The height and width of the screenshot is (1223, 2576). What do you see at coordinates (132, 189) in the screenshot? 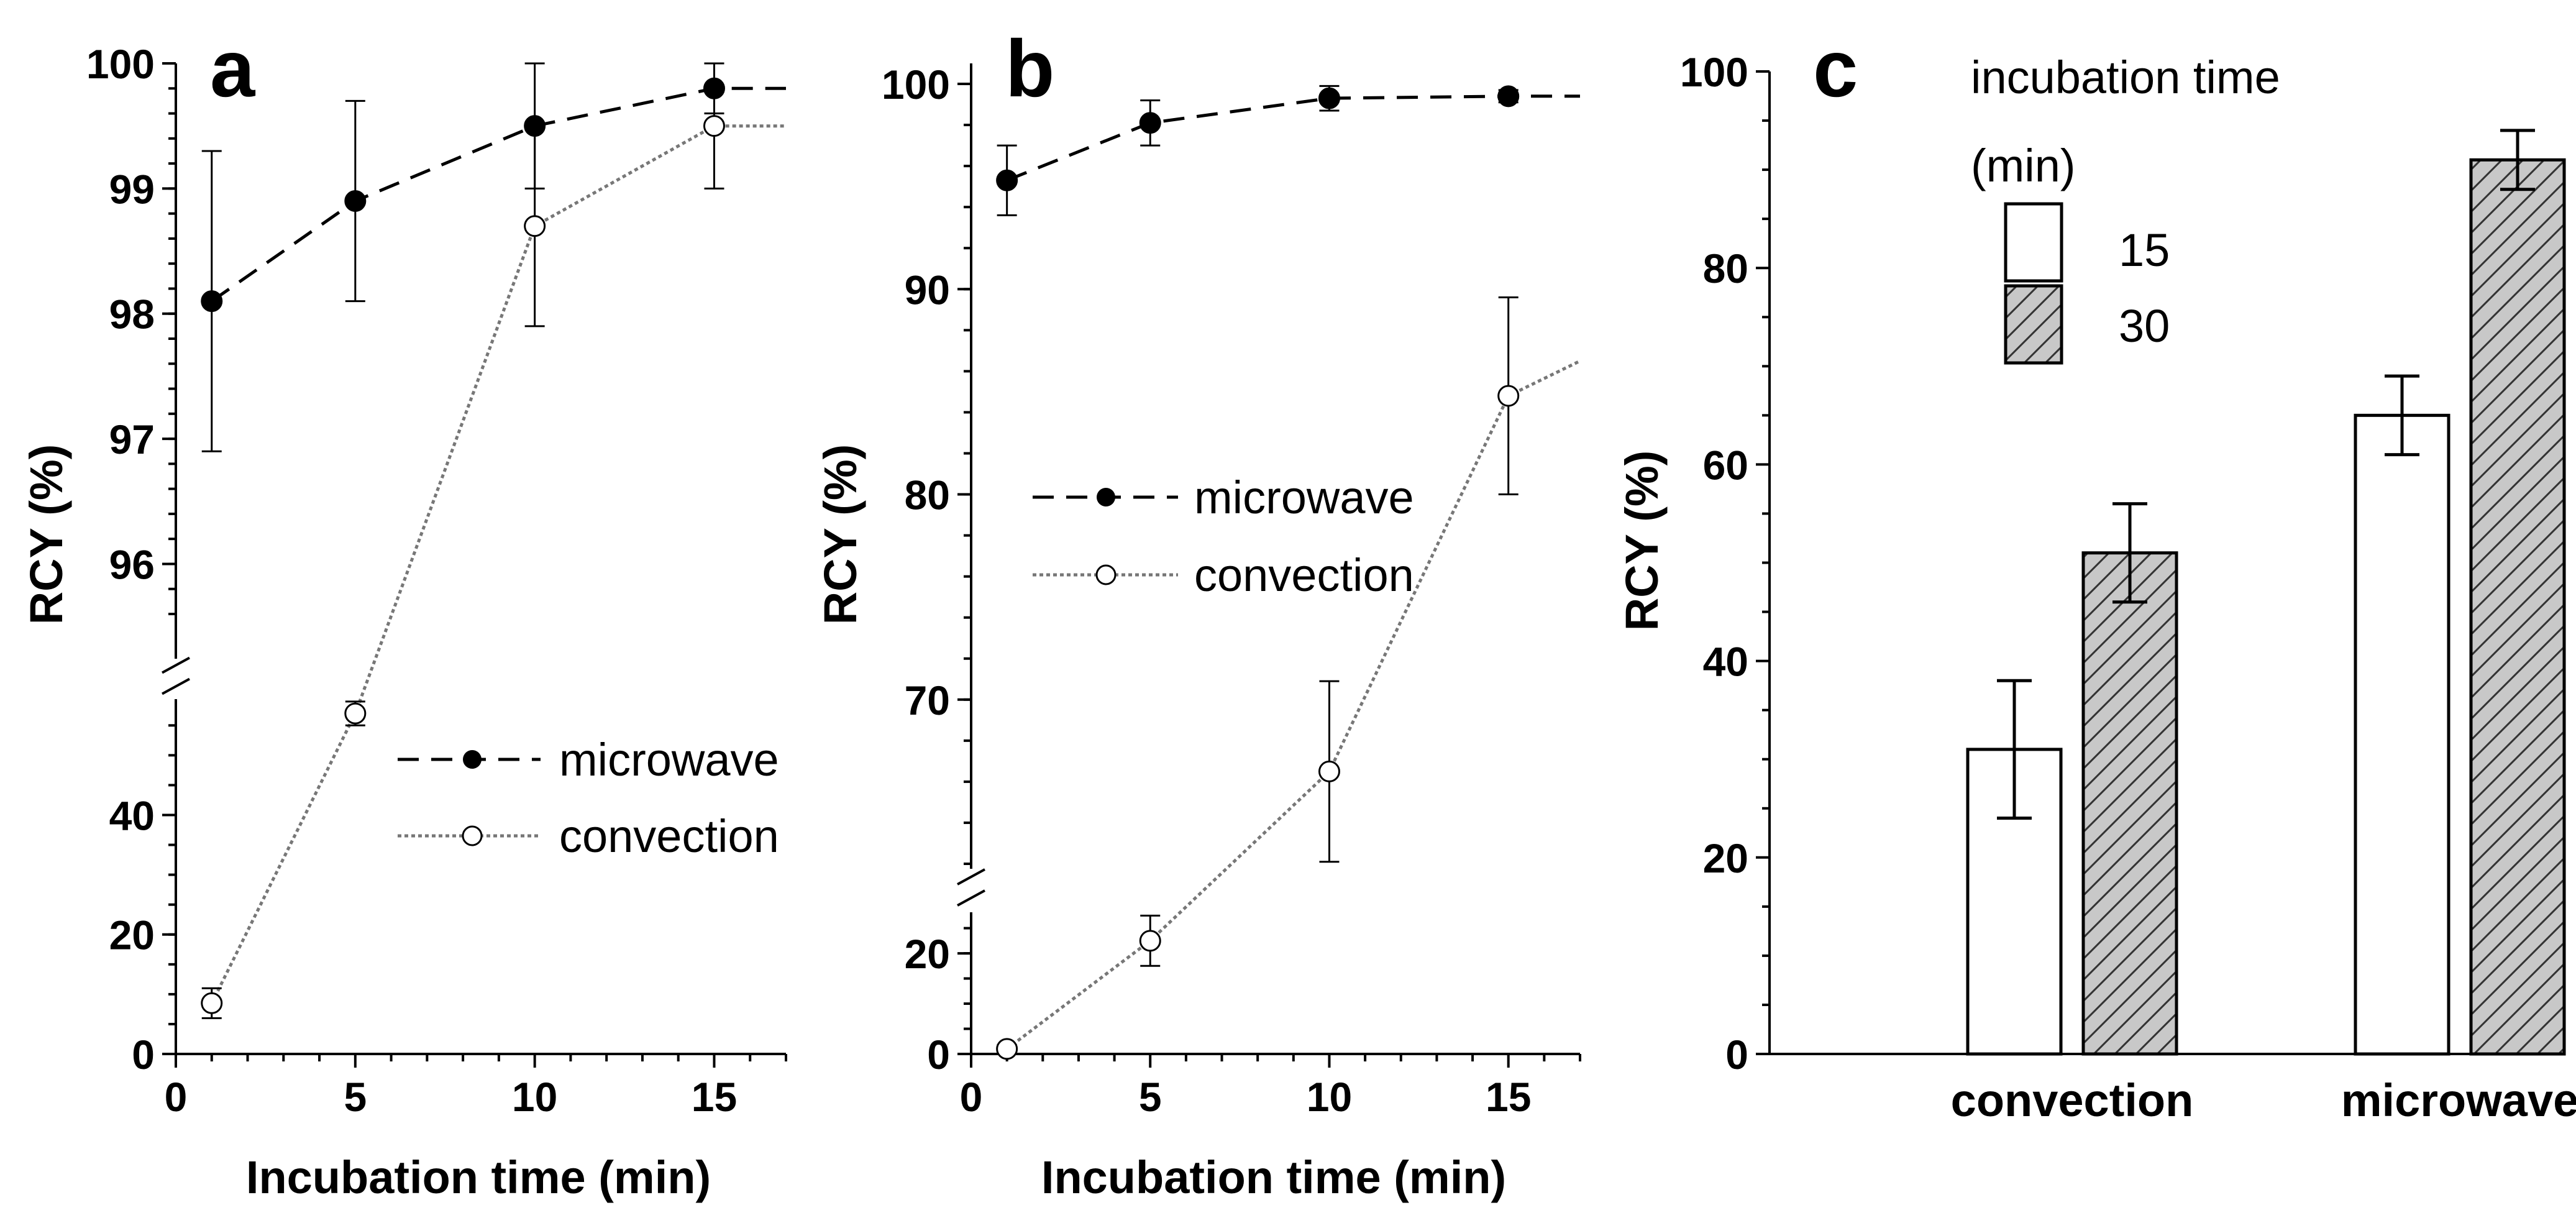
I see `y-tick-label: 99` at bounding box center [132, 189].